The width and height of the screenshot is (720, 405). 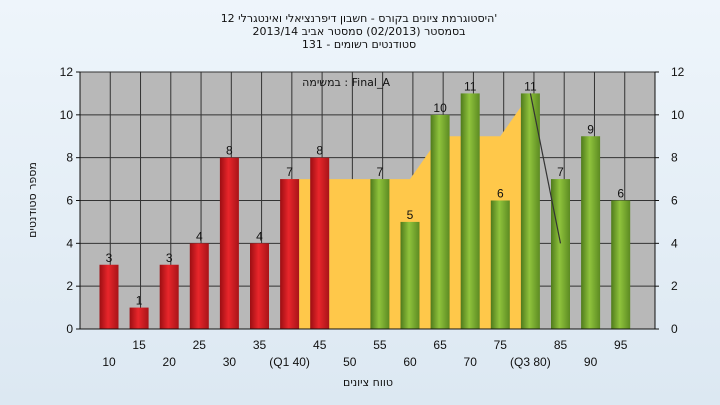 What do you see at coordinates (621, 345) in the screenshot?
I see `x-tick-label-upper: 95` at bounding box center [621, 345].